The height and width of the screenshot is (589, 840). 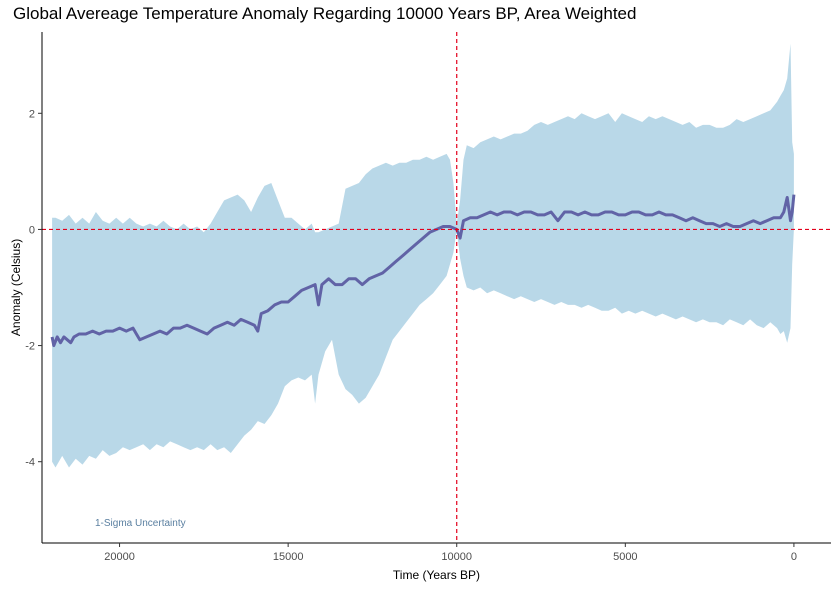 What do you see at coordinates (436, 575) in the screenshot?
I see `x-axis-title: Time (Years BP)` at bounding box center [436, 575].